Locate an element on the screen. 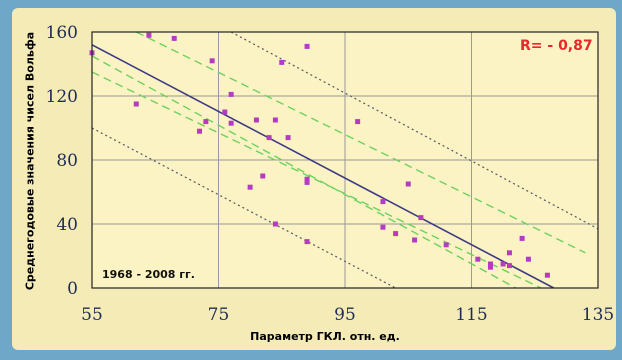  x-tick-label: 95 is located at coordinates (345, 315).